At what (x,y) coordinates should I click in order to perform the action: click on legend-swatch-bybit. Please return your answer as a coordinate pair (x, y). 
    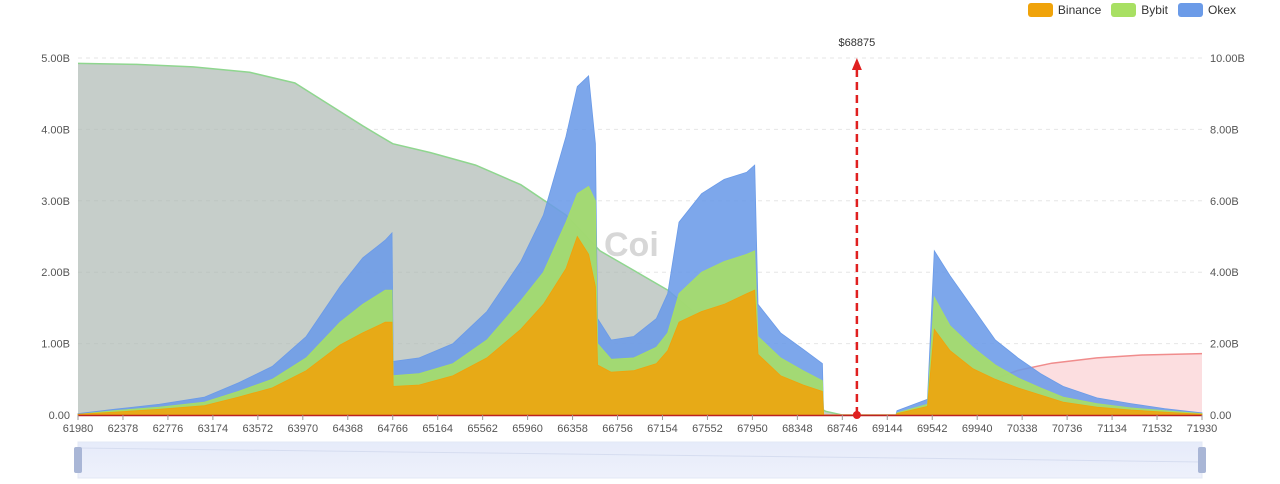
    Looking at the image, I should click on (1124, 10).